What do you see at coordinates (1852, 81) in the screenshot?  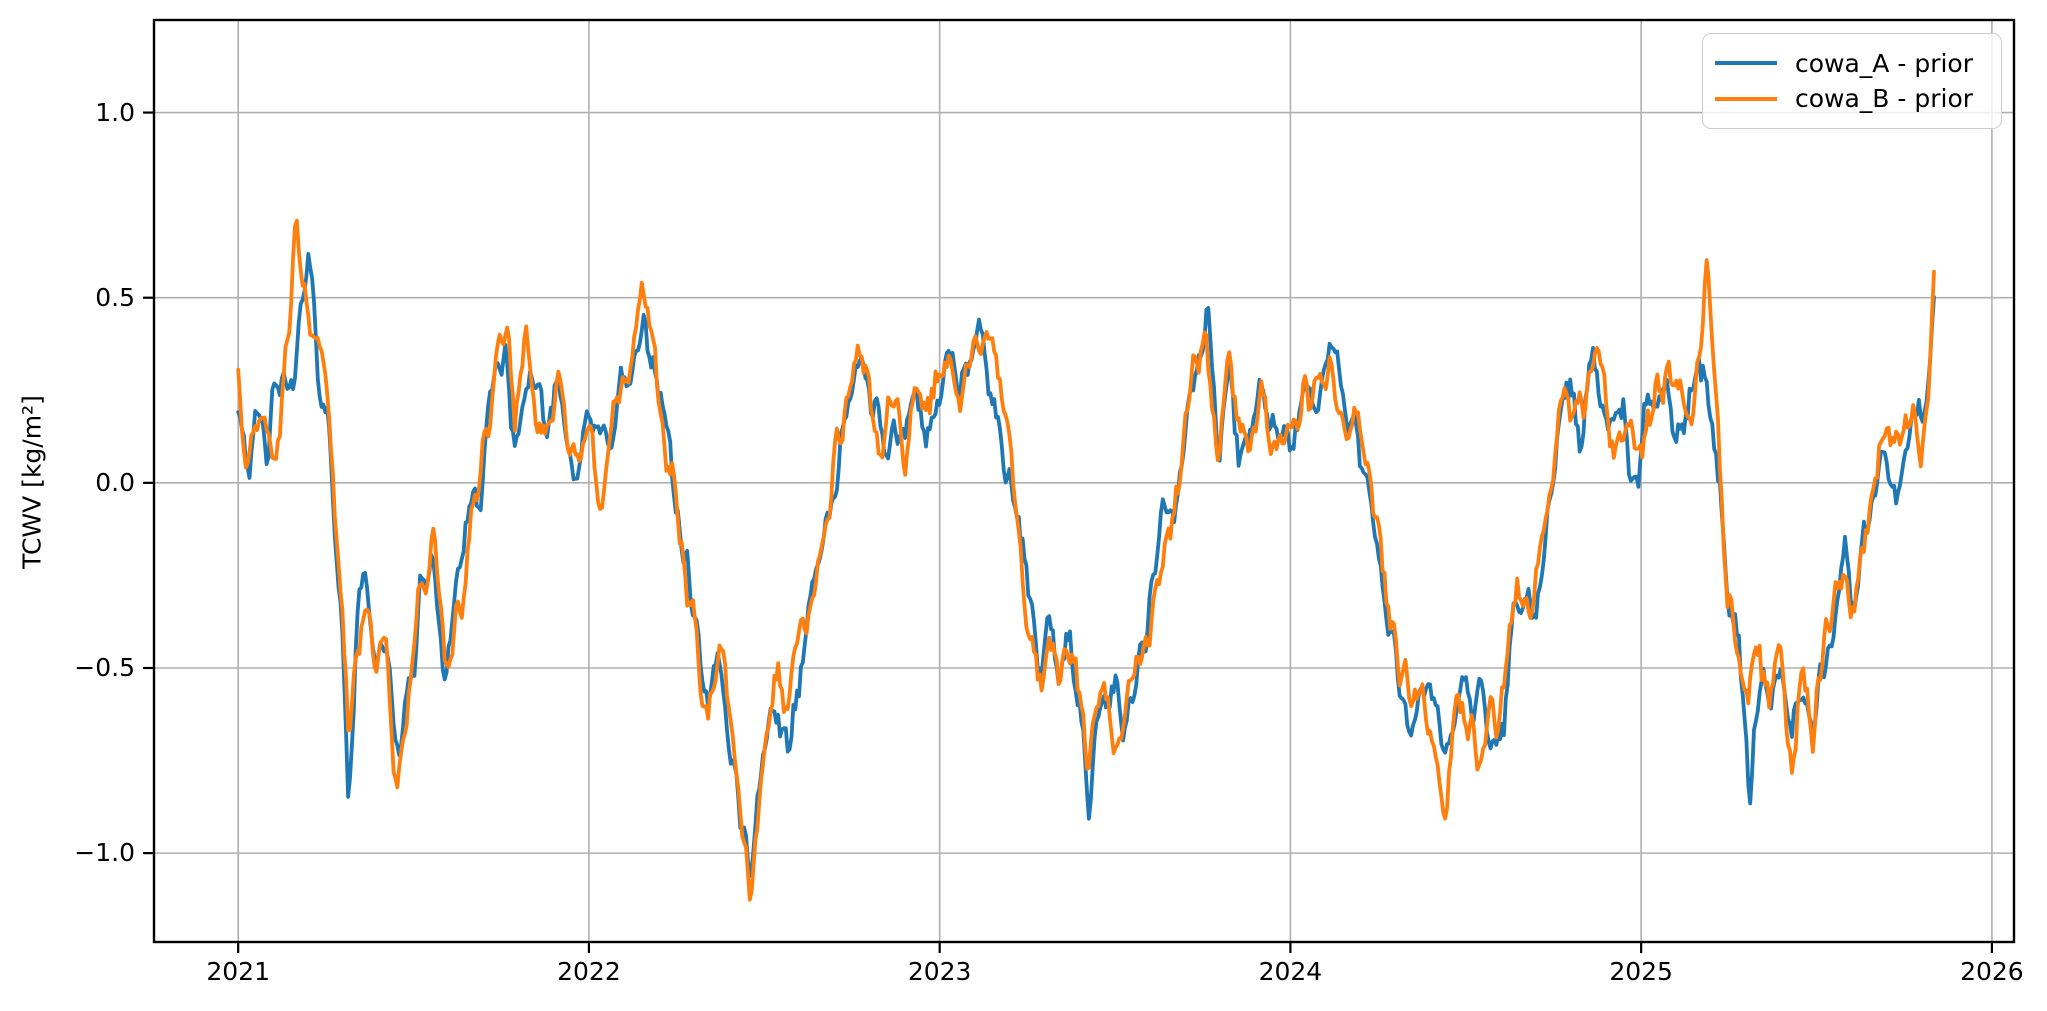 I see `legend: cowa_A - prior cowa_B - prior` at bounding box center [1852, 81].